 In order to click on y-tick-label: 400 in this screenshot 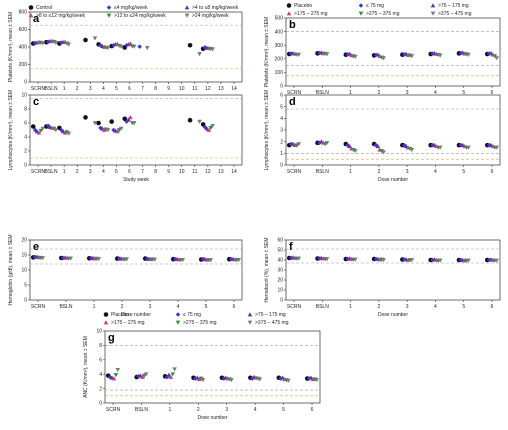, I will do `click(279, 32)`.